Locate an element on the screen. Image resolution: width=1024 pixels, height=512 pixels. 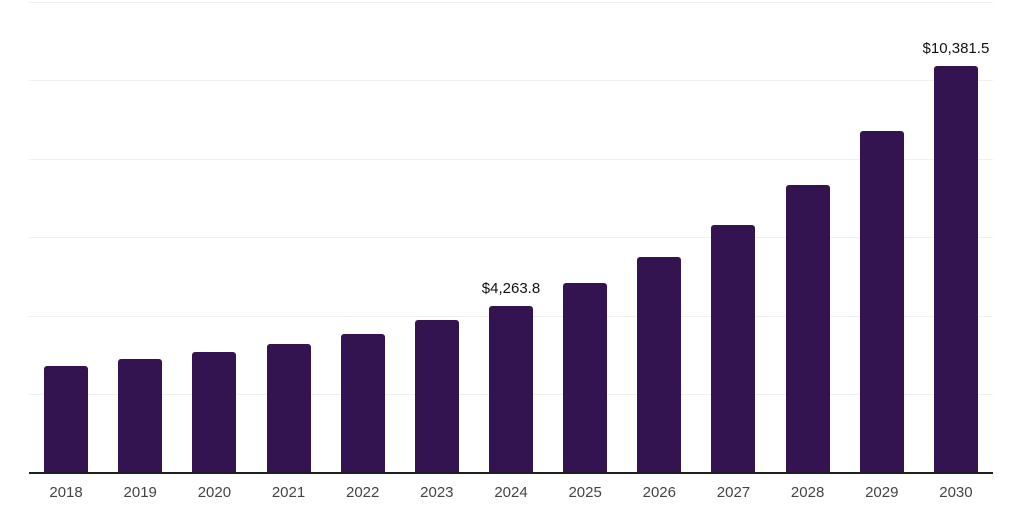
x-axis-label-2025: 2025 is located at coordinates (585, 492).